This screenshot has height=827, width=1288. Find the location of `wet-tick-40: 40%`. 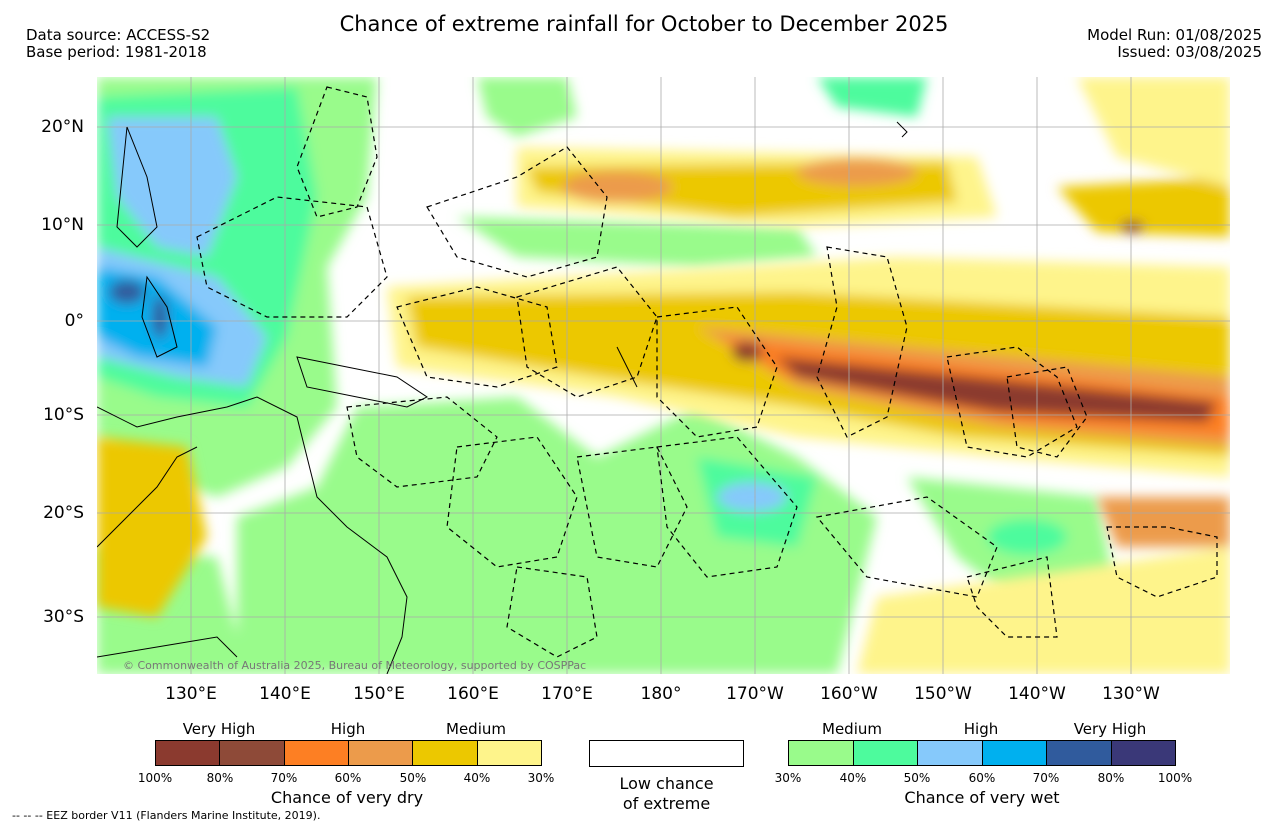

wet-tick-40: 40% is located at coordinates (853, 778).